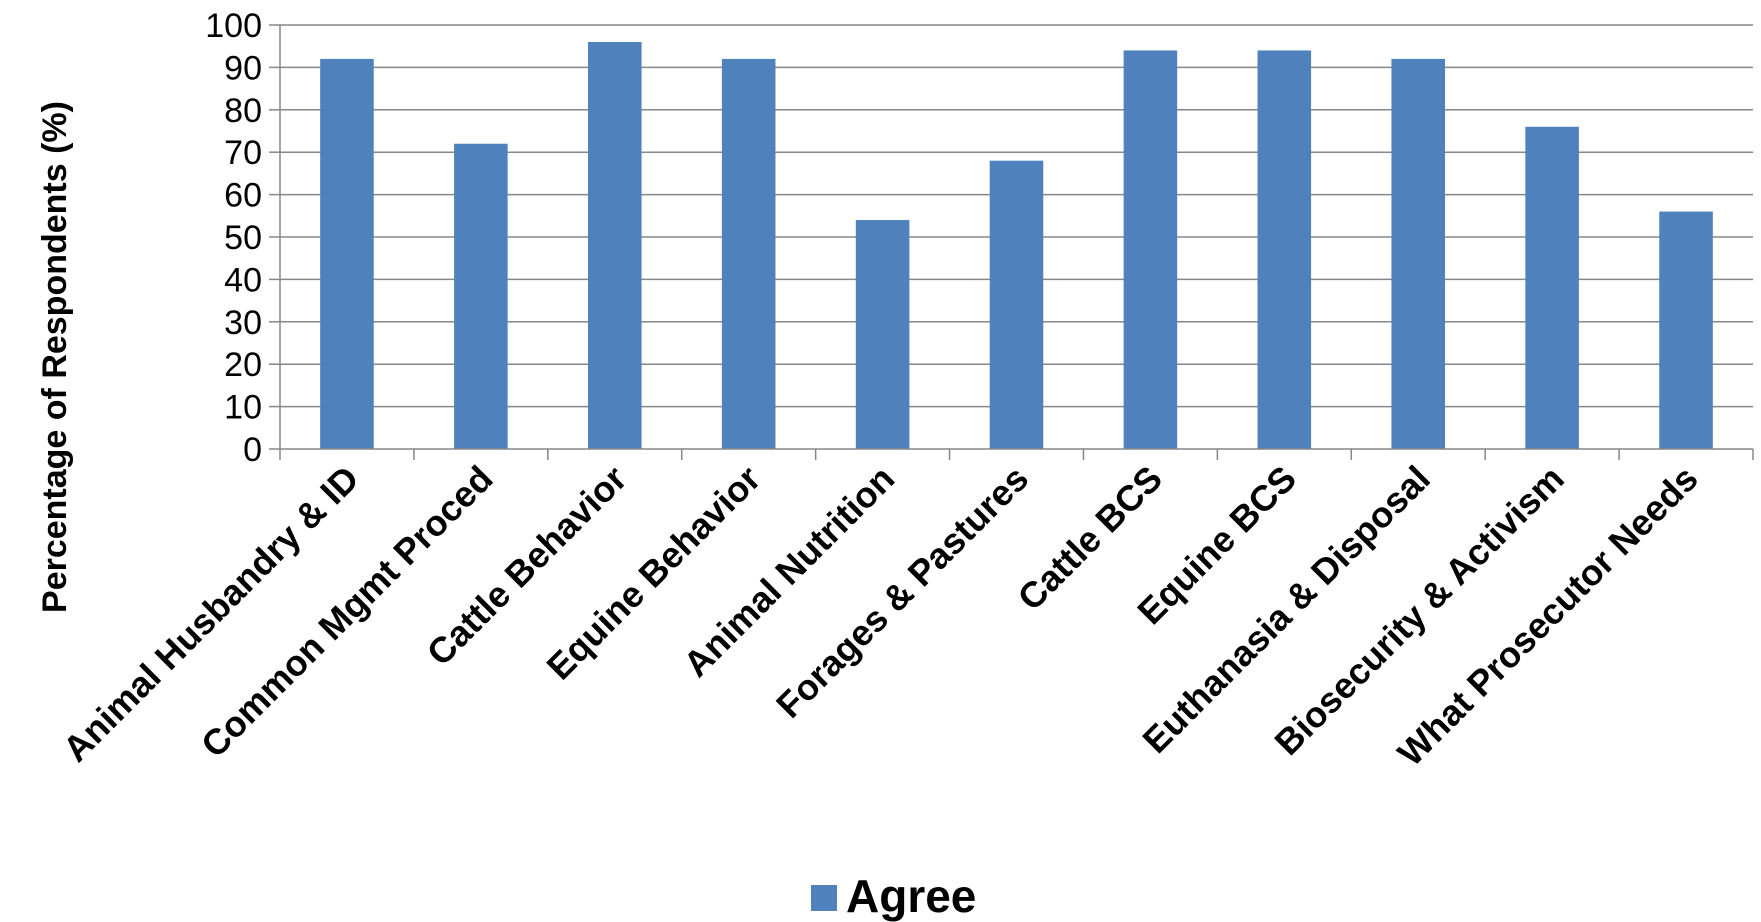 The height and width of the screenshot is (922, 1761). I want to click on bar-cattle-bcs: Cattle BCS: 94, so click(1150, 249).